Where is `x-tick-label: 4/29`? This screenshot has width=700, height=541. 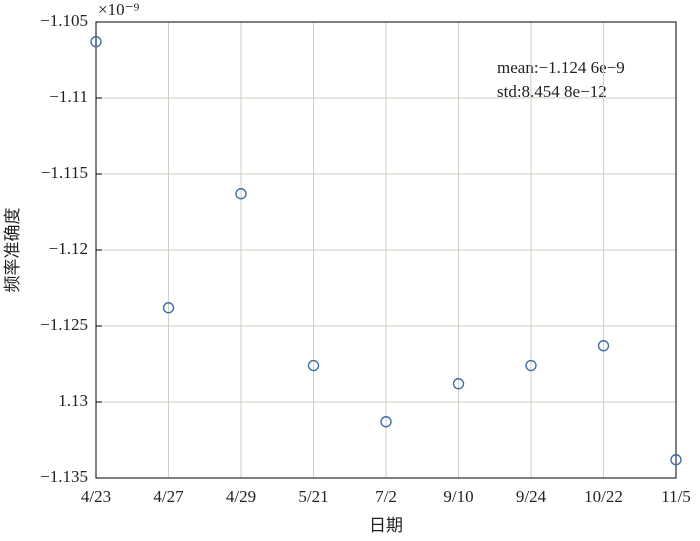 x-tick-label: 4/29 is located at coordinates (241, 496).